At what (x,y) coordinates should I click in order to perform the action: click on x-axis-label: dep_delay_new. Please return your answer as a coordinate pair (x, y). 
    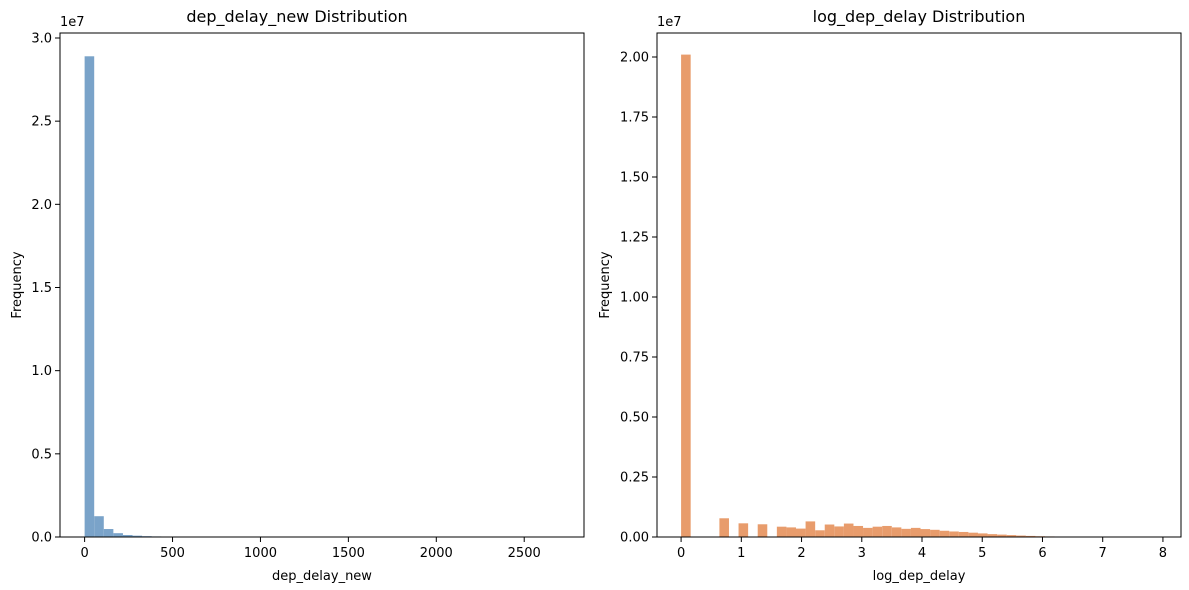
    Looking at the image, I should click on (322, 576).